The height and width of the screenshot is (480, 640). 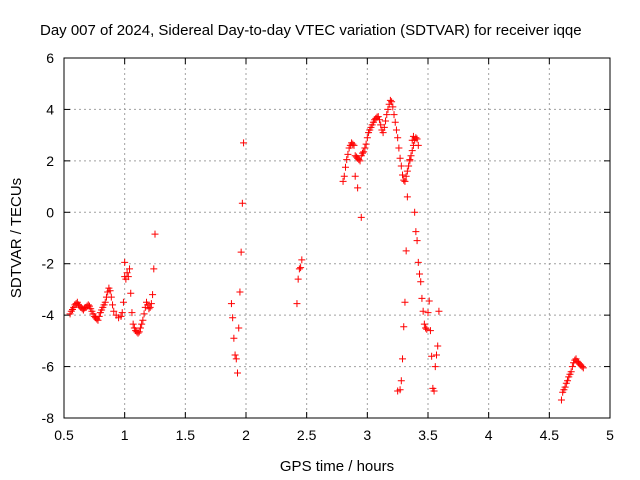 I want to click on y-axis-label: SDTVAR / TECUs, so click(x=16, y=238).